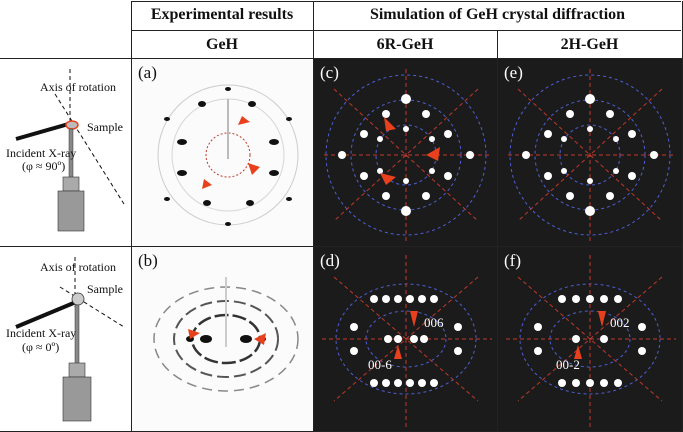 The width and height of the screenshot is (683, 432). I want to click on index-label-00-2: 00-2, so click(568, 364).